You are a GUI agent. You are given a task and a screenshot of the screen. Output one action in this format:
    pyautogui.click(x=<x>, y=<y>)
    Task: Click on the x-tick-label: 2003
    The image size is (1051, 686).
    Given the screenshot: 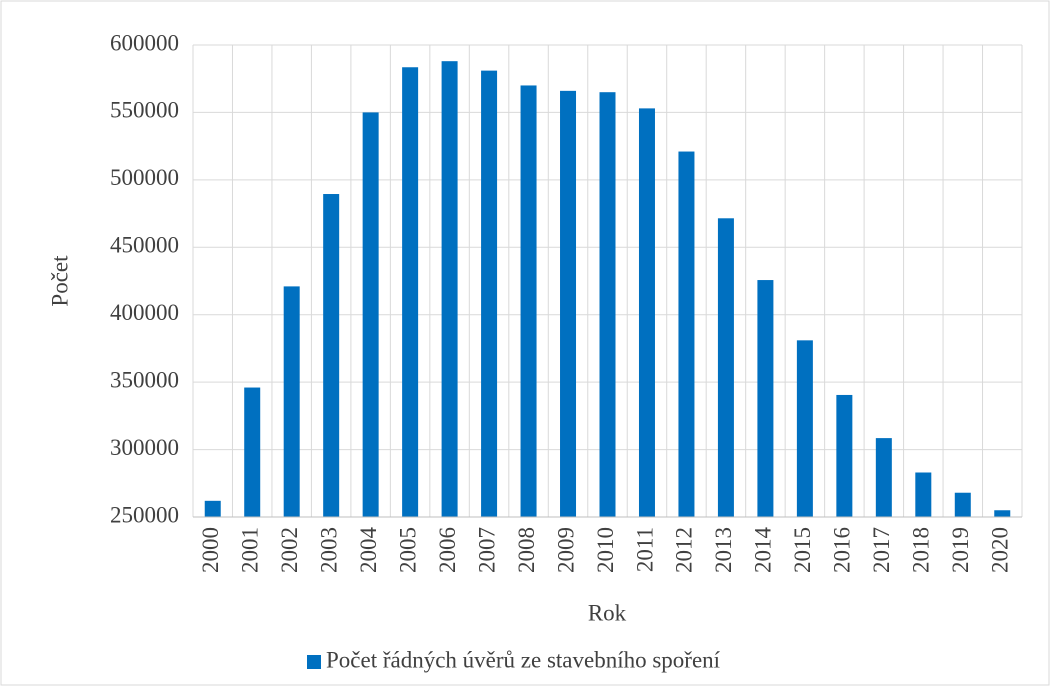 What is the action you would take?
    pyautogui.click(x=328, y=550)
    